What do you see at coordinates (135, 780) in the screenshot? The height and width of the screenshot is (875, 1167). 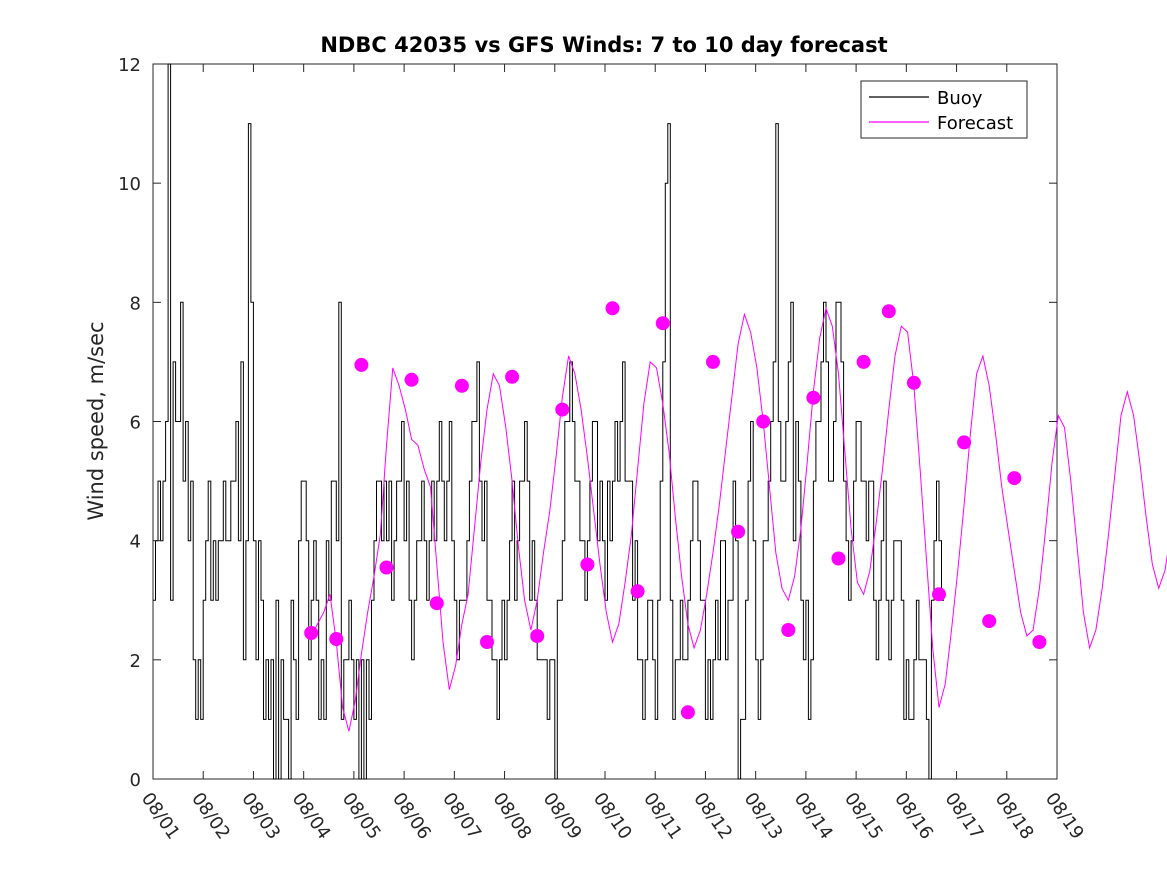 I see `y-tick-label: 0` at bounding box center [135, 780].